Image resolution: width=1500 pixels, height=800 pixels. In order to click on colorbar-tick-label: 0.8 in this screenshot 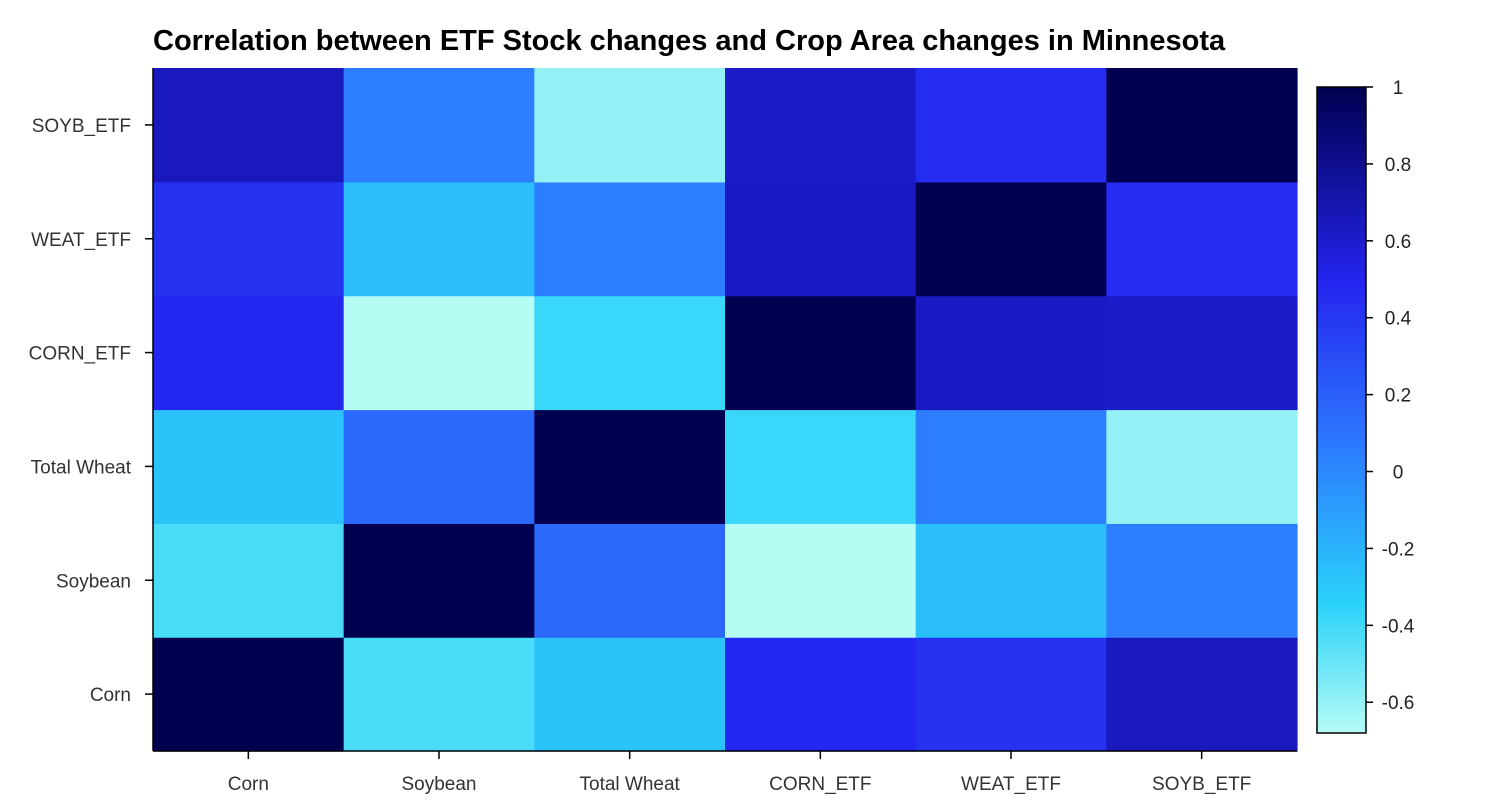, I will do `click(1398, 165)`.